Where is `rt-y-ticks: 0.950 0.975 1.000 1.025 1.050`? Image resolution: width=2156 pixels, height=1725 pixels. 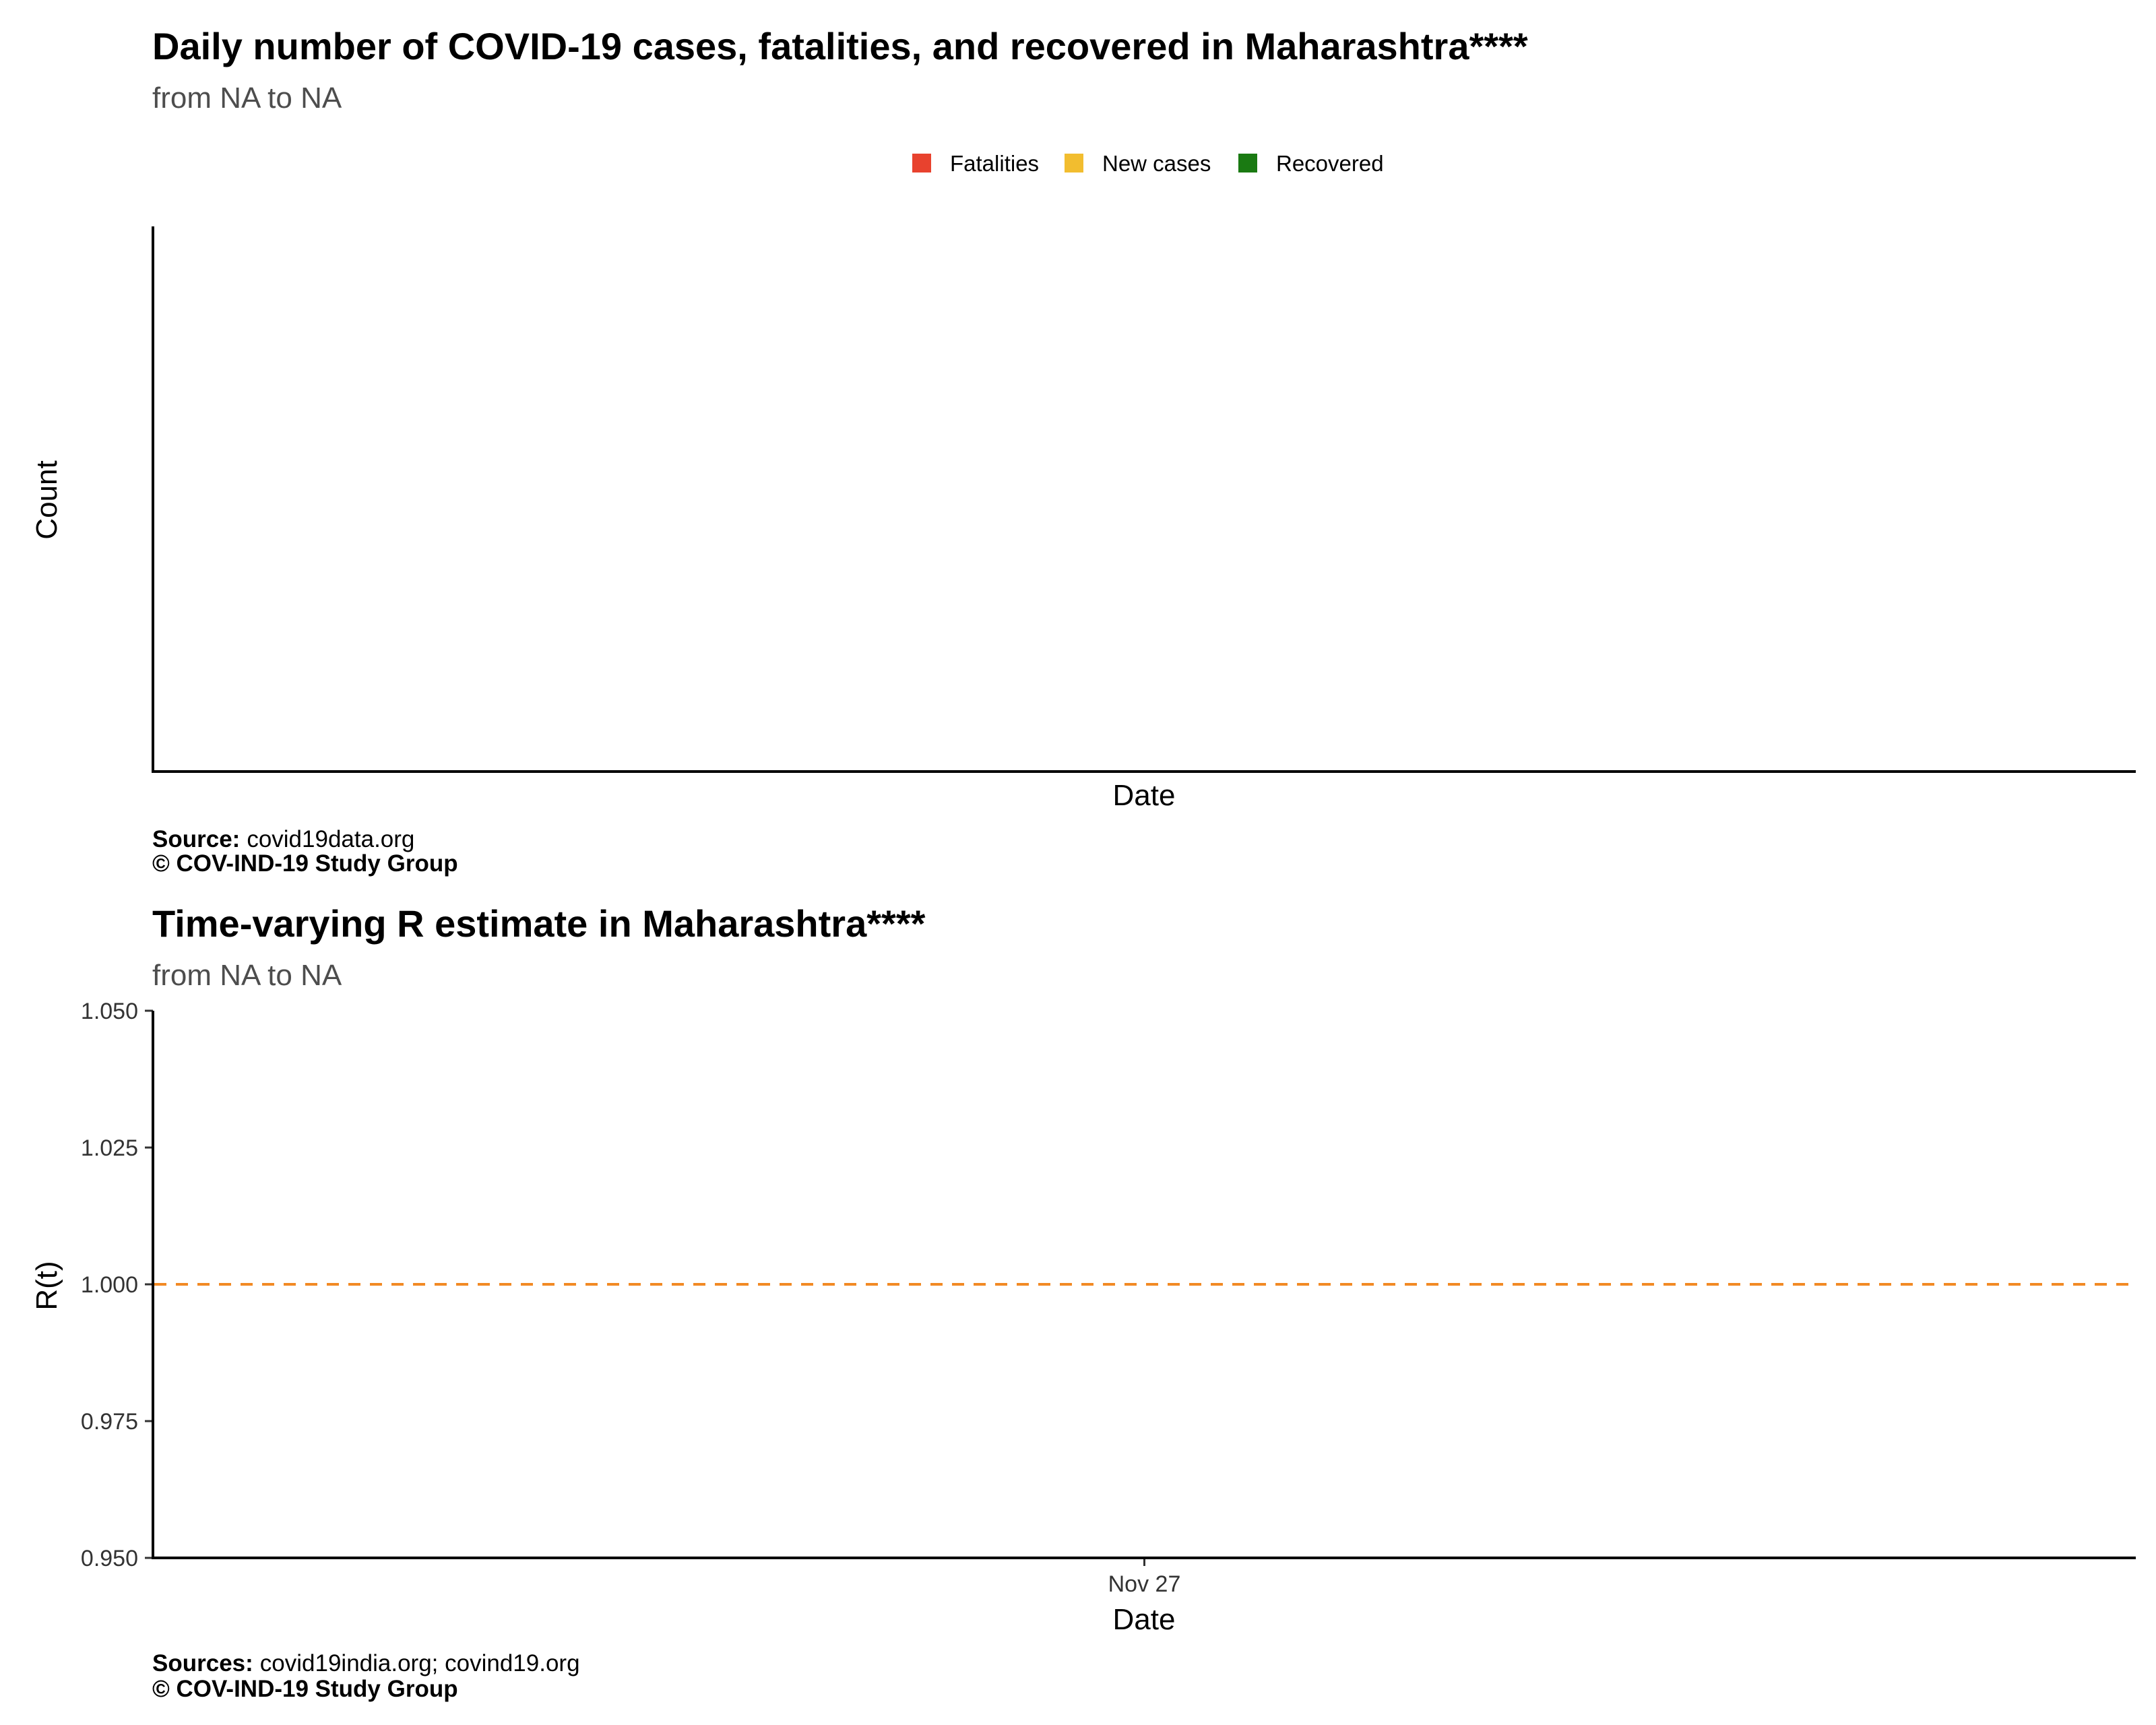 rt-y-ticks: 0.950 0.975 1.000 1.025 1.050 is located at coordinates (117, 1285).